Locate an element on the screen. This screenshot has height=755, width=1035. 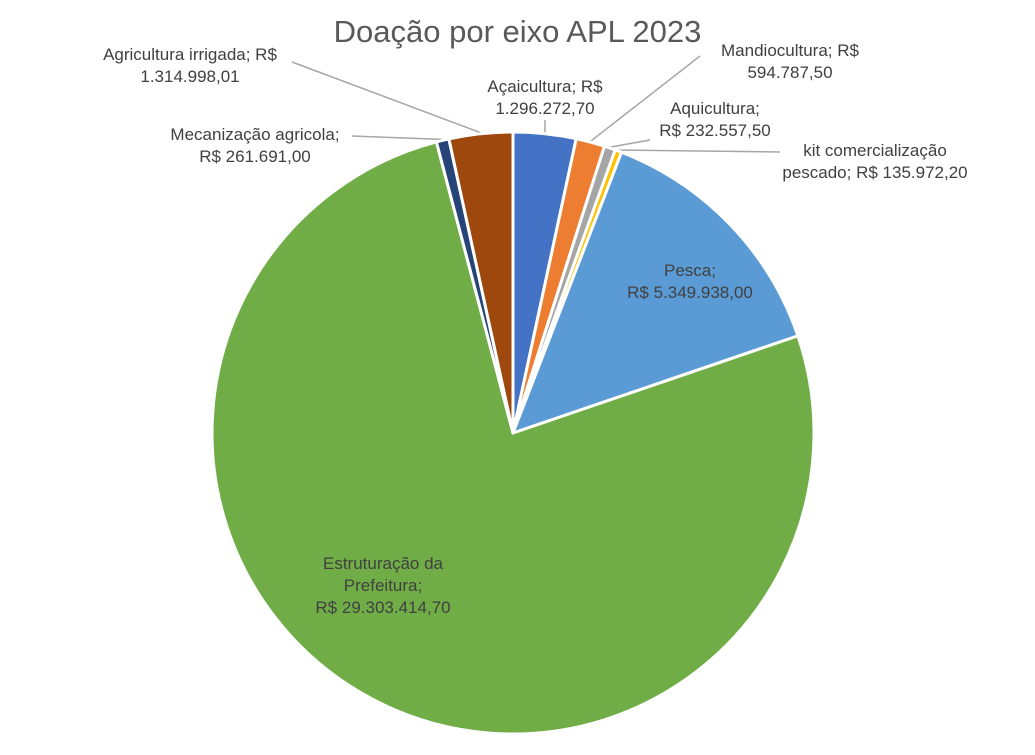
label-agricultura-irrigada: Agricultura irrigada; R$ 1.314.998,01 is located at coordinates (190, 65).